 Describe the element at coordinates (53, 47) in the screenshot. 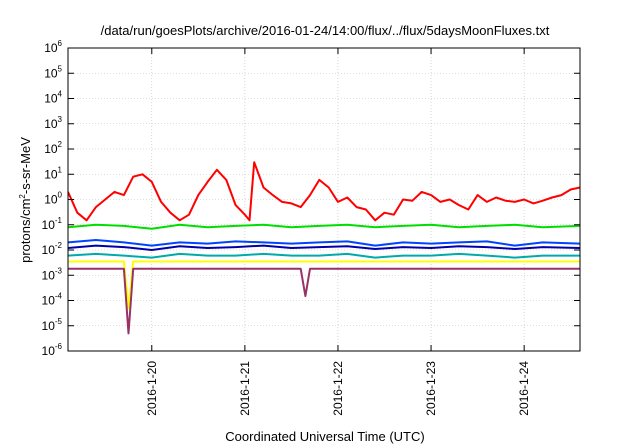

I see `y-tick-label: 10⁶` at that location.